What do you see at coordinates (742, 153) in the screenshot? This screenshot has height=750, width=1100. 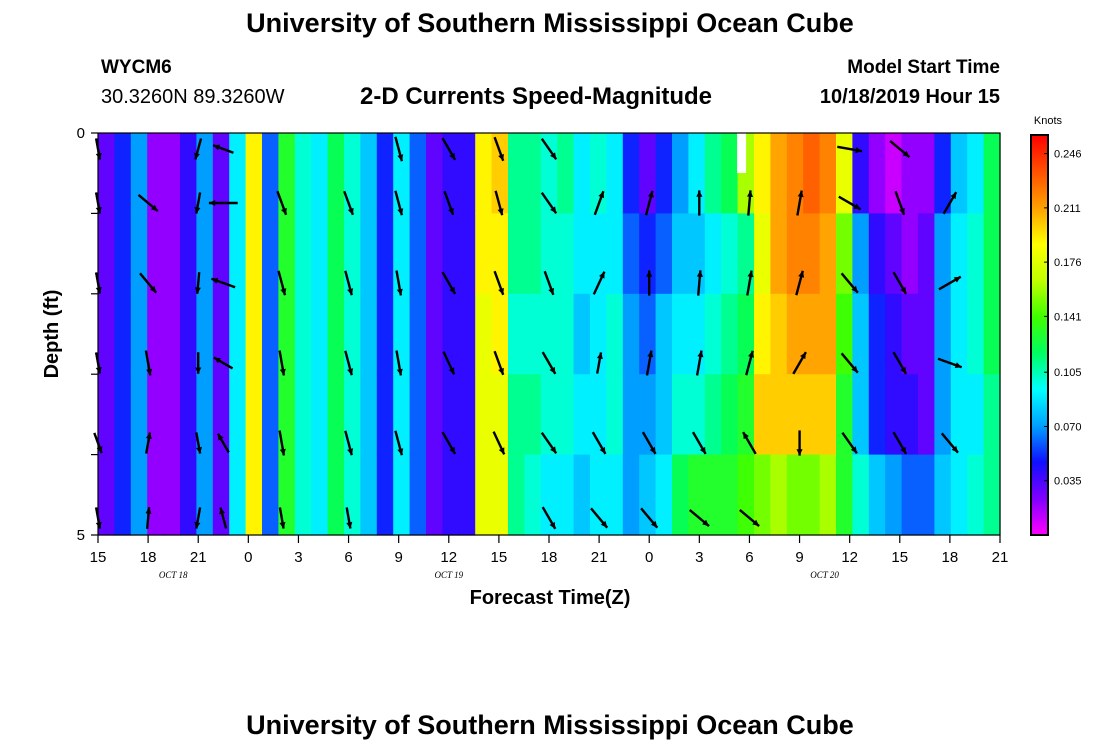 I see `missing-data-cell` at bounding box center [742, 153].